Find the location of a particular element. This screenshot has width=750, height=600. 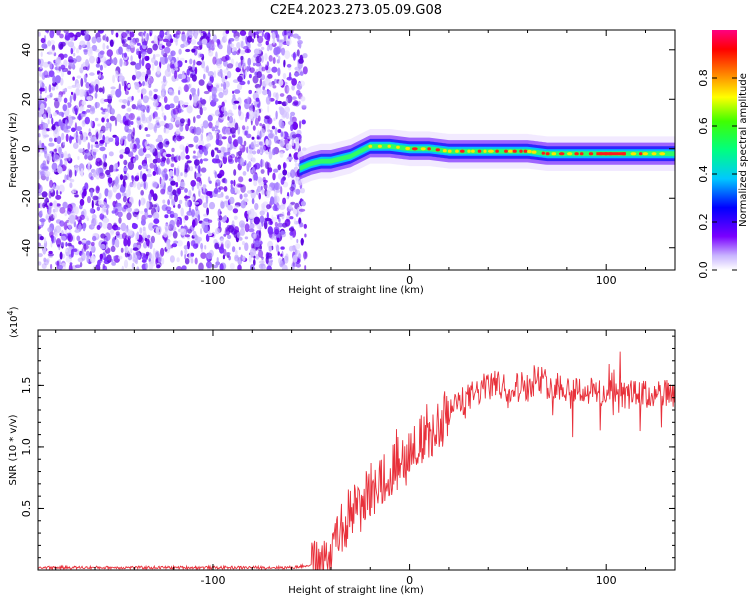

spectrogram-y-axis-label: Frequency (Hz) is located at coordinates (13, 150).